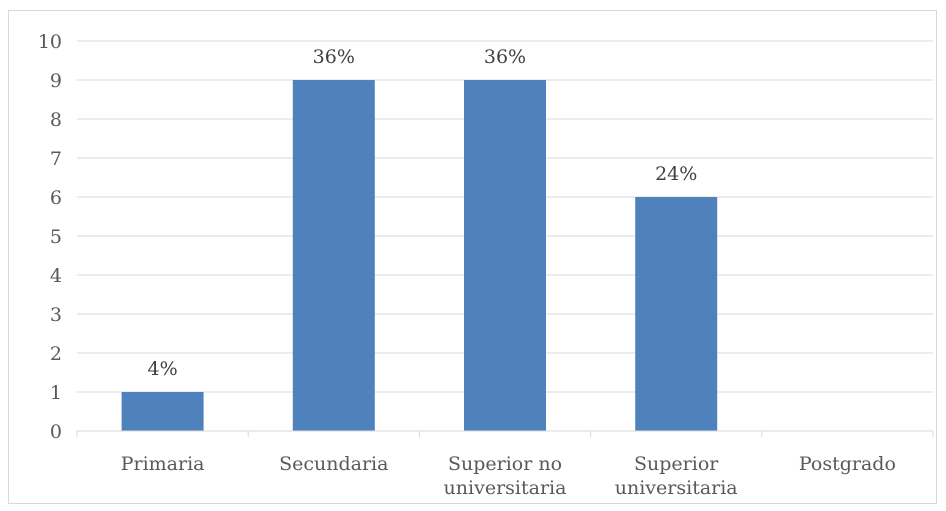 Image resolution: width=946 pixels, height=511 pixels. Describe the element at coordinates (56, 432) in the screenshot. I see `y-tick-label: 0` at that location.